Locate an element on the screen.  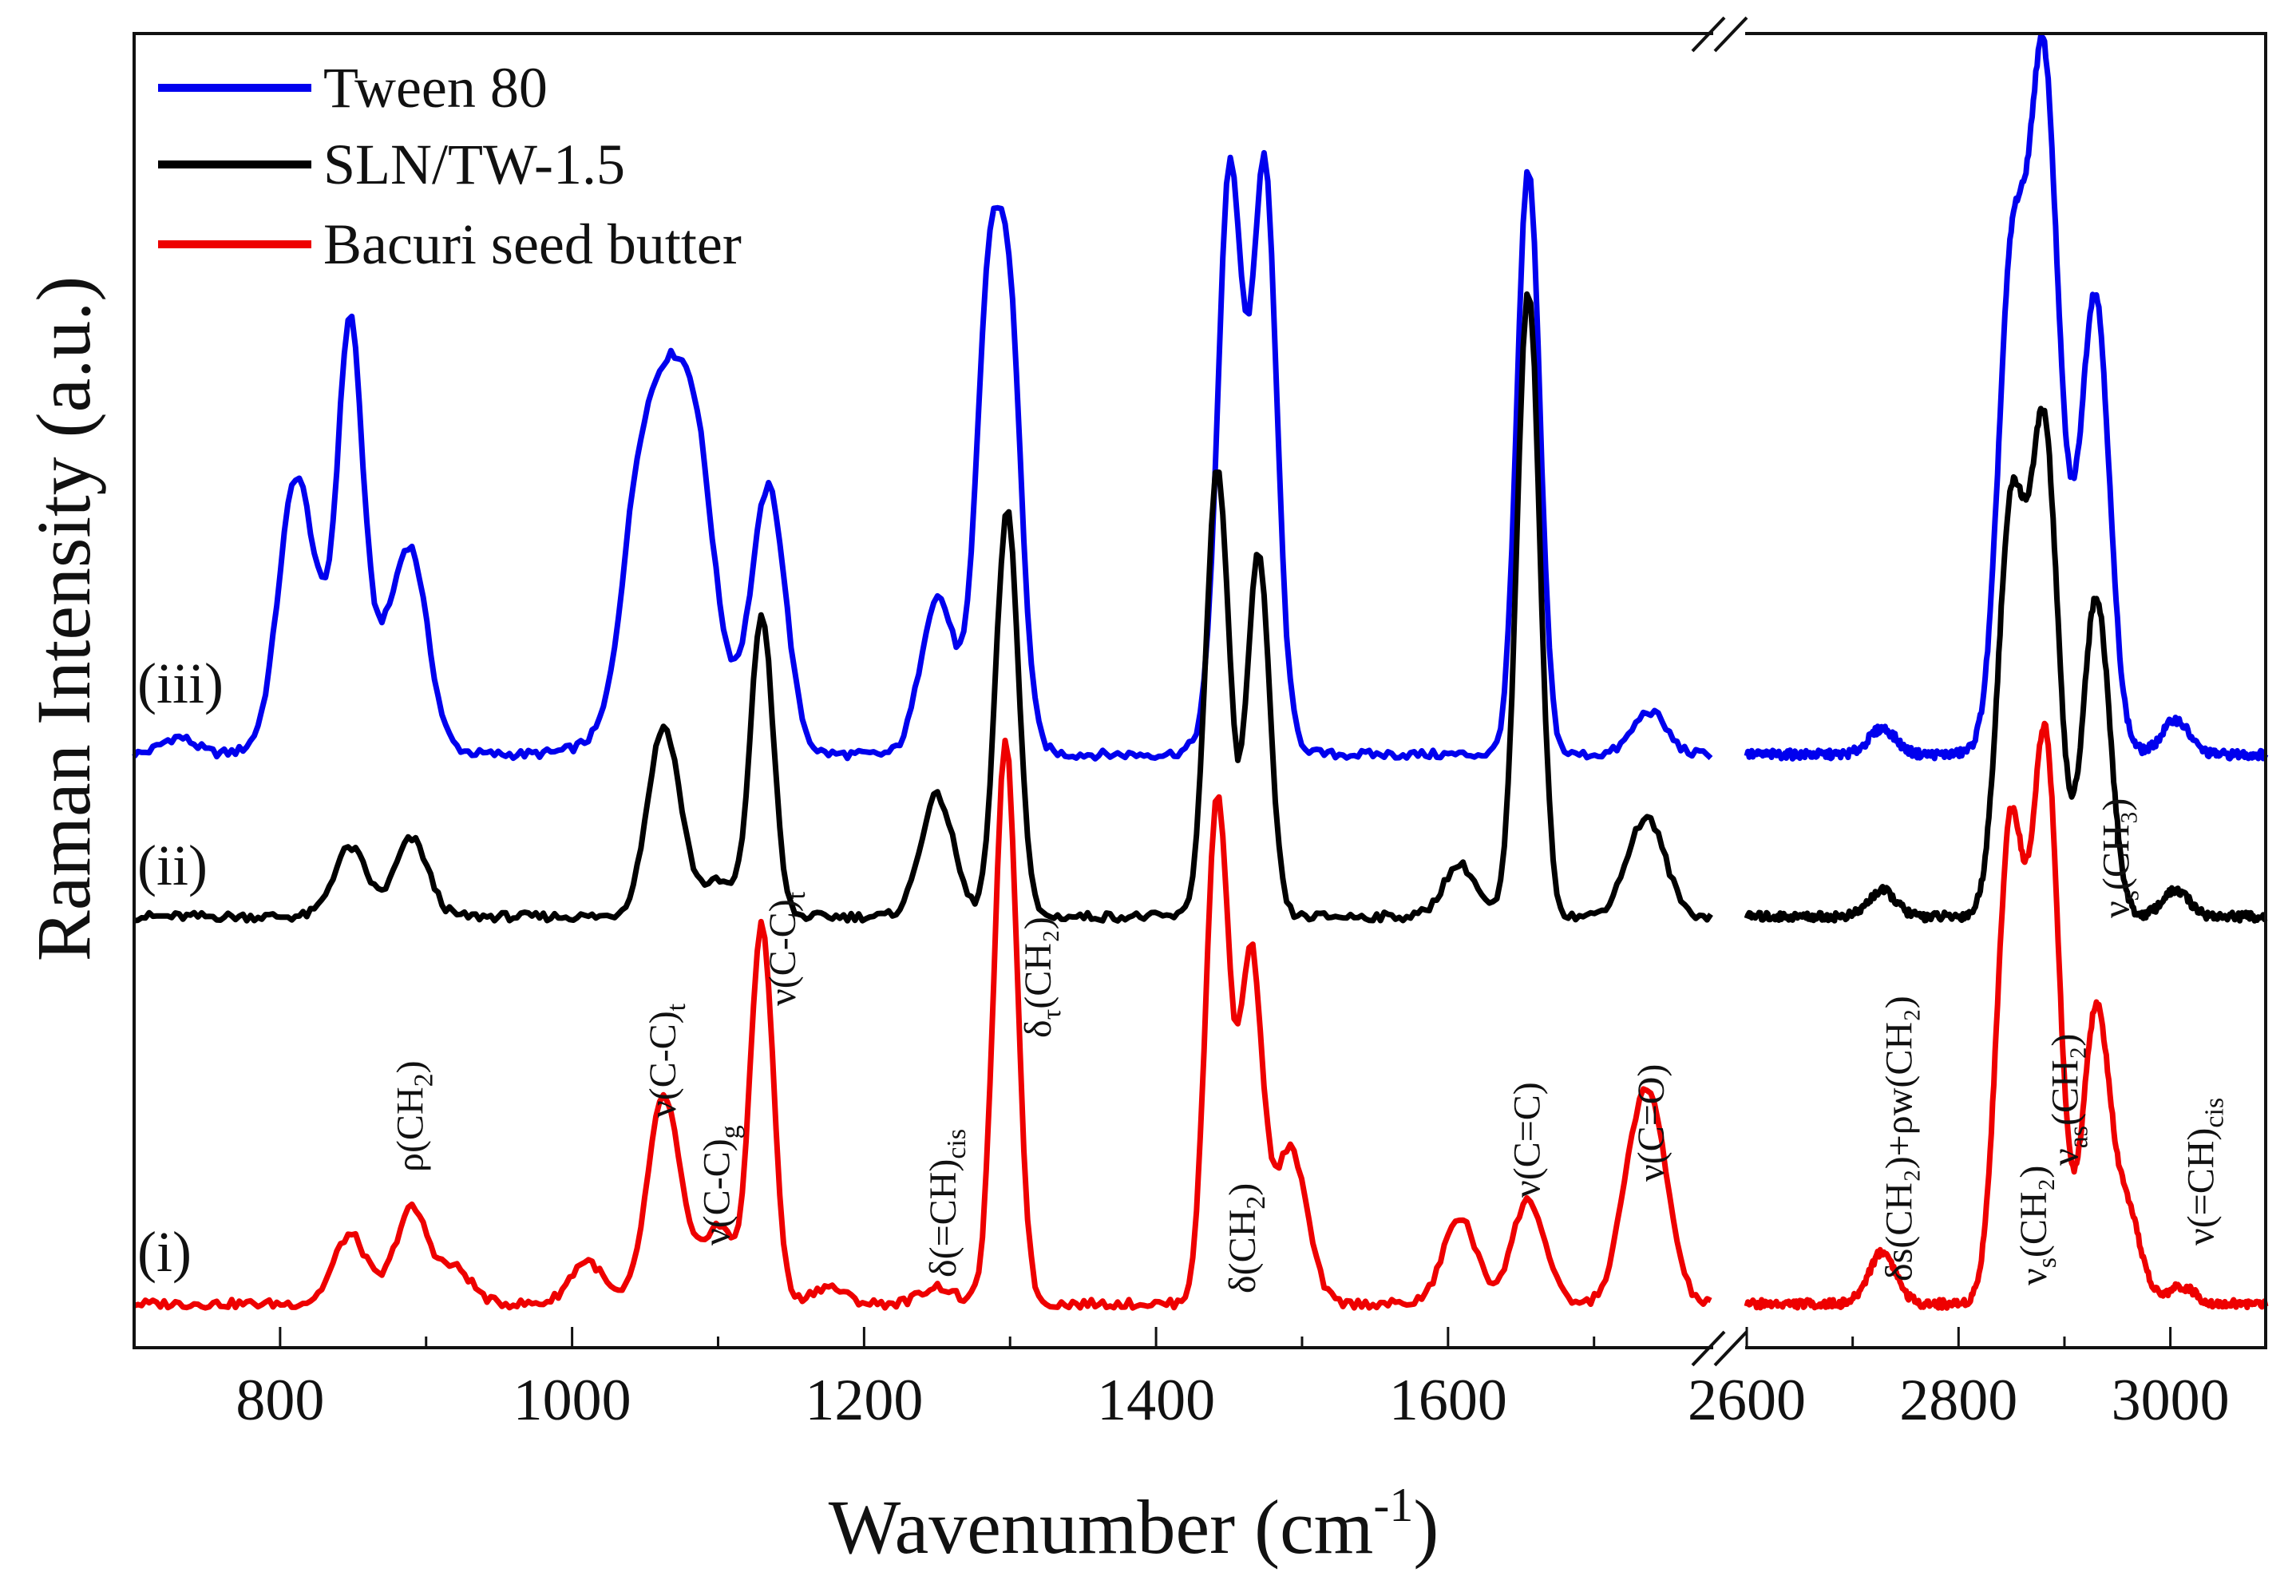
band-annotation-sub-6: 2 is located at coordinates (1256, 1203).